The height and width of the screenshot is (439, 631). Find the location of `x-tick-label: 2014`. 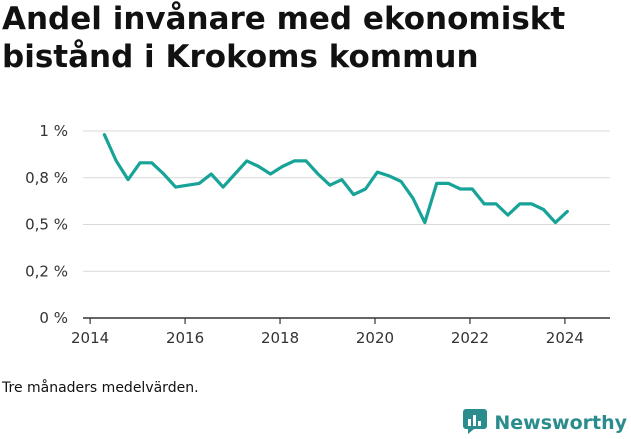

x-tick-label: 2014 is located at coordinates (90, 338).